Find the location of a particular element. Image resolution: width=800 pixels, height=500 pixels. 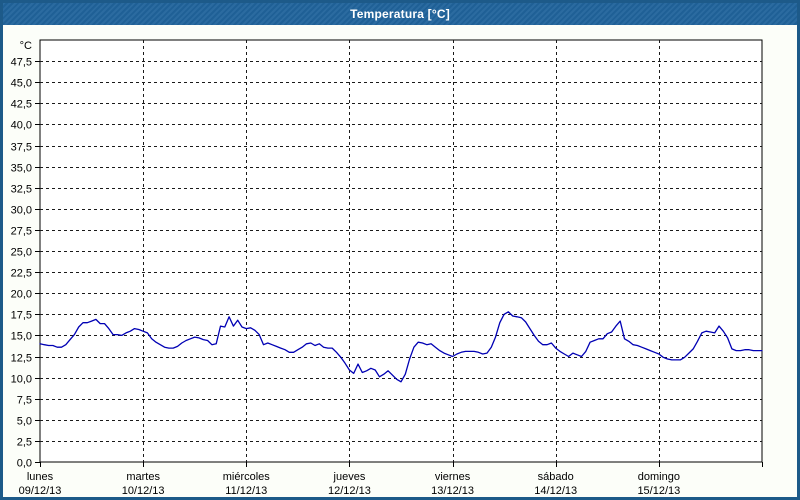

y-tick-label: 10,0 is located at coordinates (21, 380).